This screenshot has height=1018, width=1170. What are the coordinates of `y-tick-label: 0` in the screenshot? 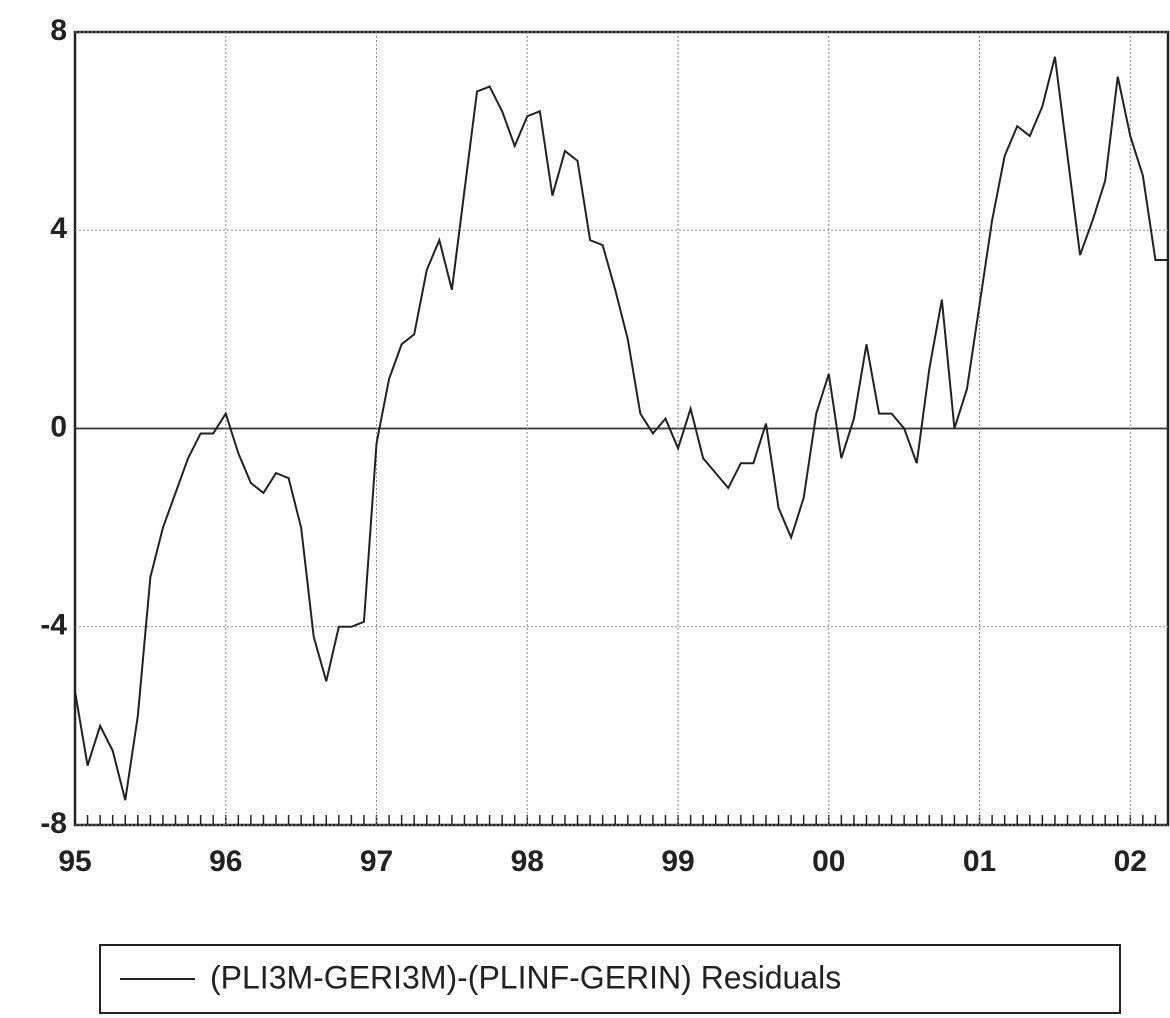 It's located at (58, 426).